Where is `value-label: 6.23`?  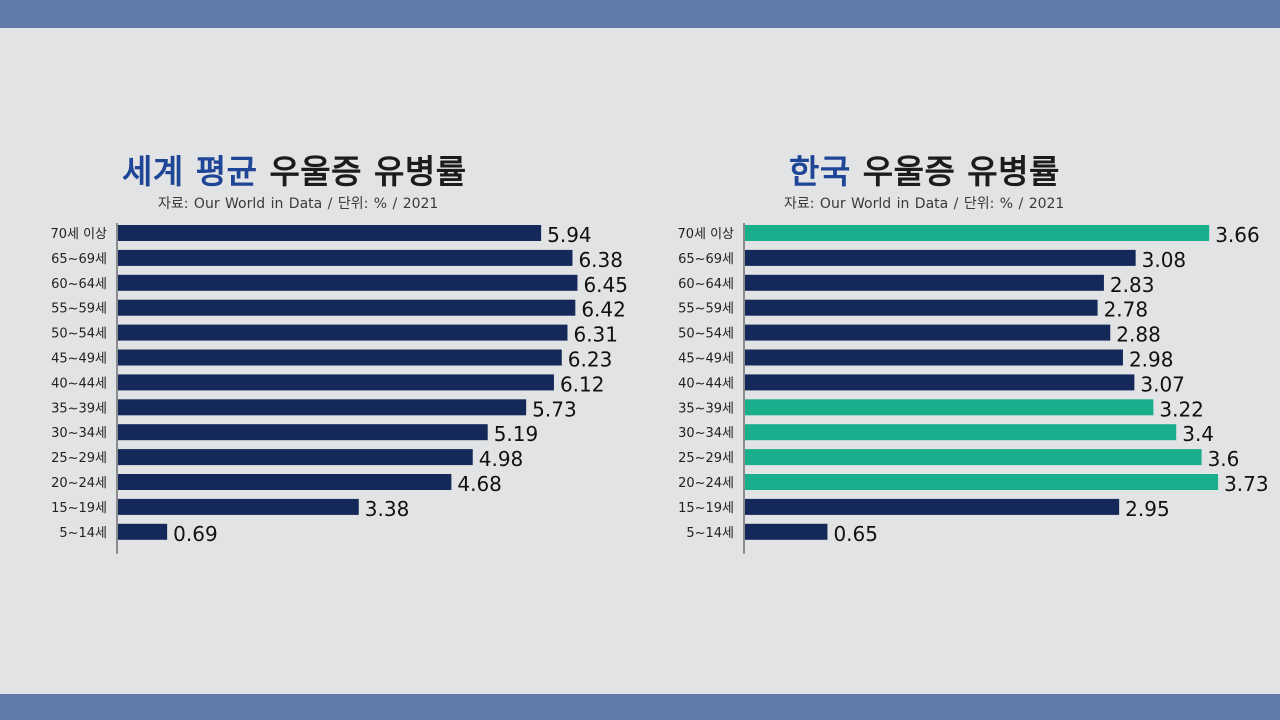
value-label: 6.23 is located at coordinates (590, 360).